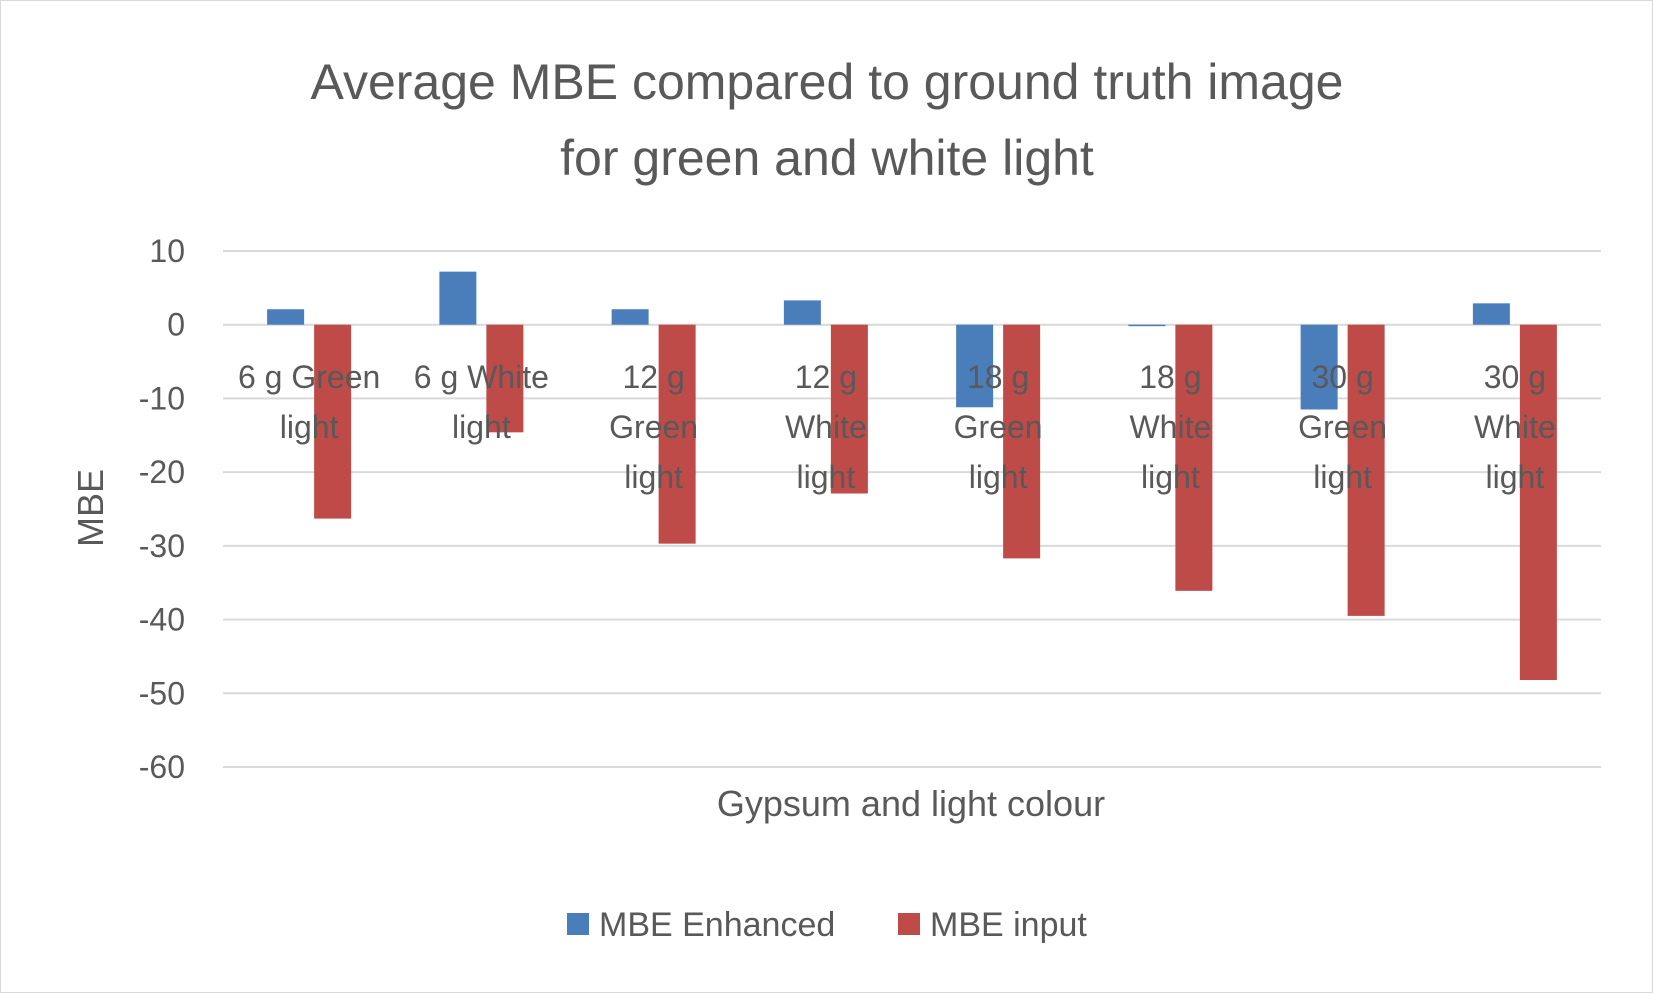 The width and height of the screenshot is (1653, 993). What do you see at coordinates (911, 803) in the screenshot?
I see `x-axis-title: Gypsum and light colour` at bounding box center [911, 803].